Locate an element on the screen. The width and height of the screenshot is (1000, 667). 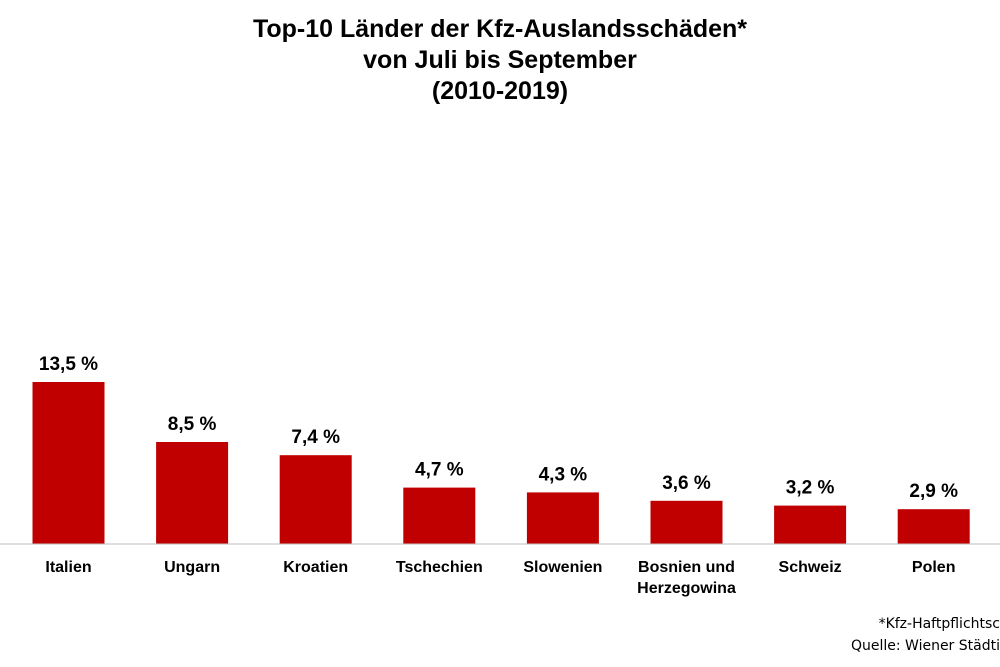
category-label-7: Polen is located at coordinates (934, 567).